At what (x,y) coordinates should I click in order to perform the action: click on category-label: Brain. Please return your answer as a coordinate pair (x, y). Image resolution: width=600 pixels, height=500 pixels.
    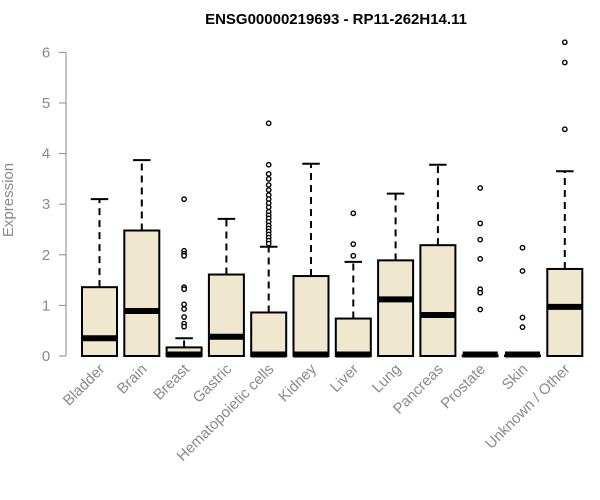
    Looking at the image, I should click on (132, 379).